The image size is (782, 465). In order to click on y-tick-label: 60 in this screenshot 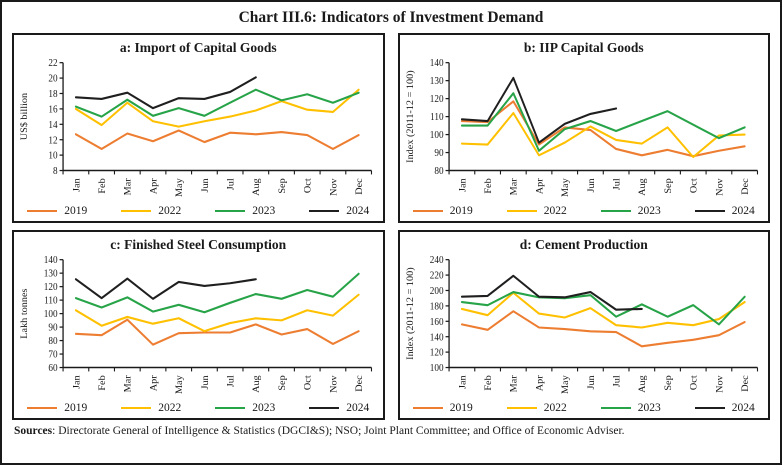, I will do `click(52, 369)`.